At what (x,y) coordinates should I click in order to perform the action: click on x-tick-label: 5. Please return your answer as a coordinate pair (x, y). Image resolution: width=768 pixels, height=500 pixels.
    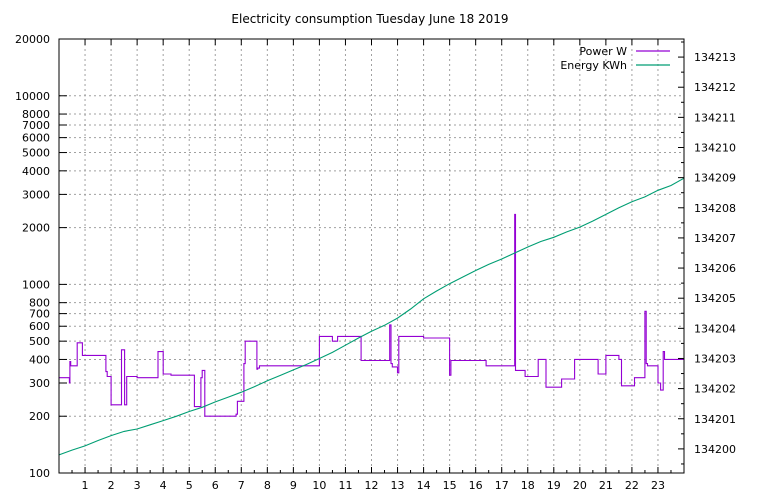
    Looking at the image, I should click on (189, 485).